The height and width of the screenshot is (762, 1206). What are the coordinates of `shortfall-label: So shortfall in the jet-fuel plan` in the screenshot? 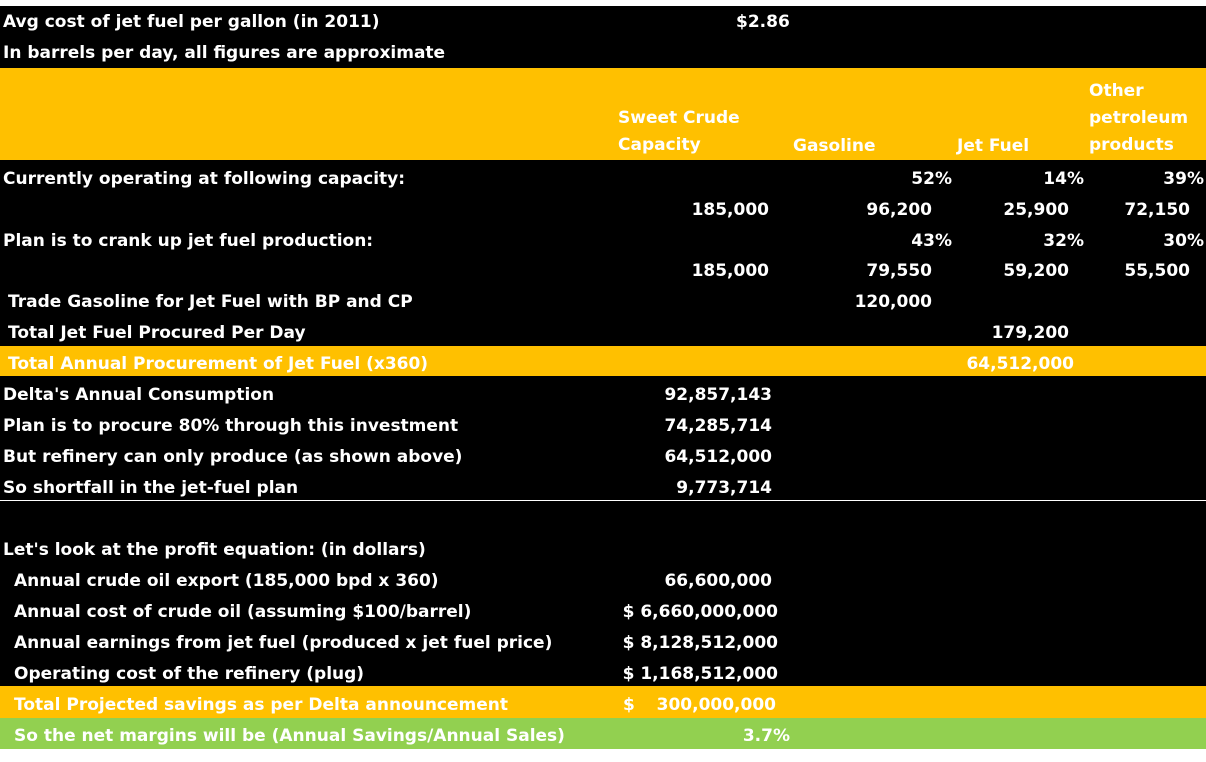 It's located at (151, 488).